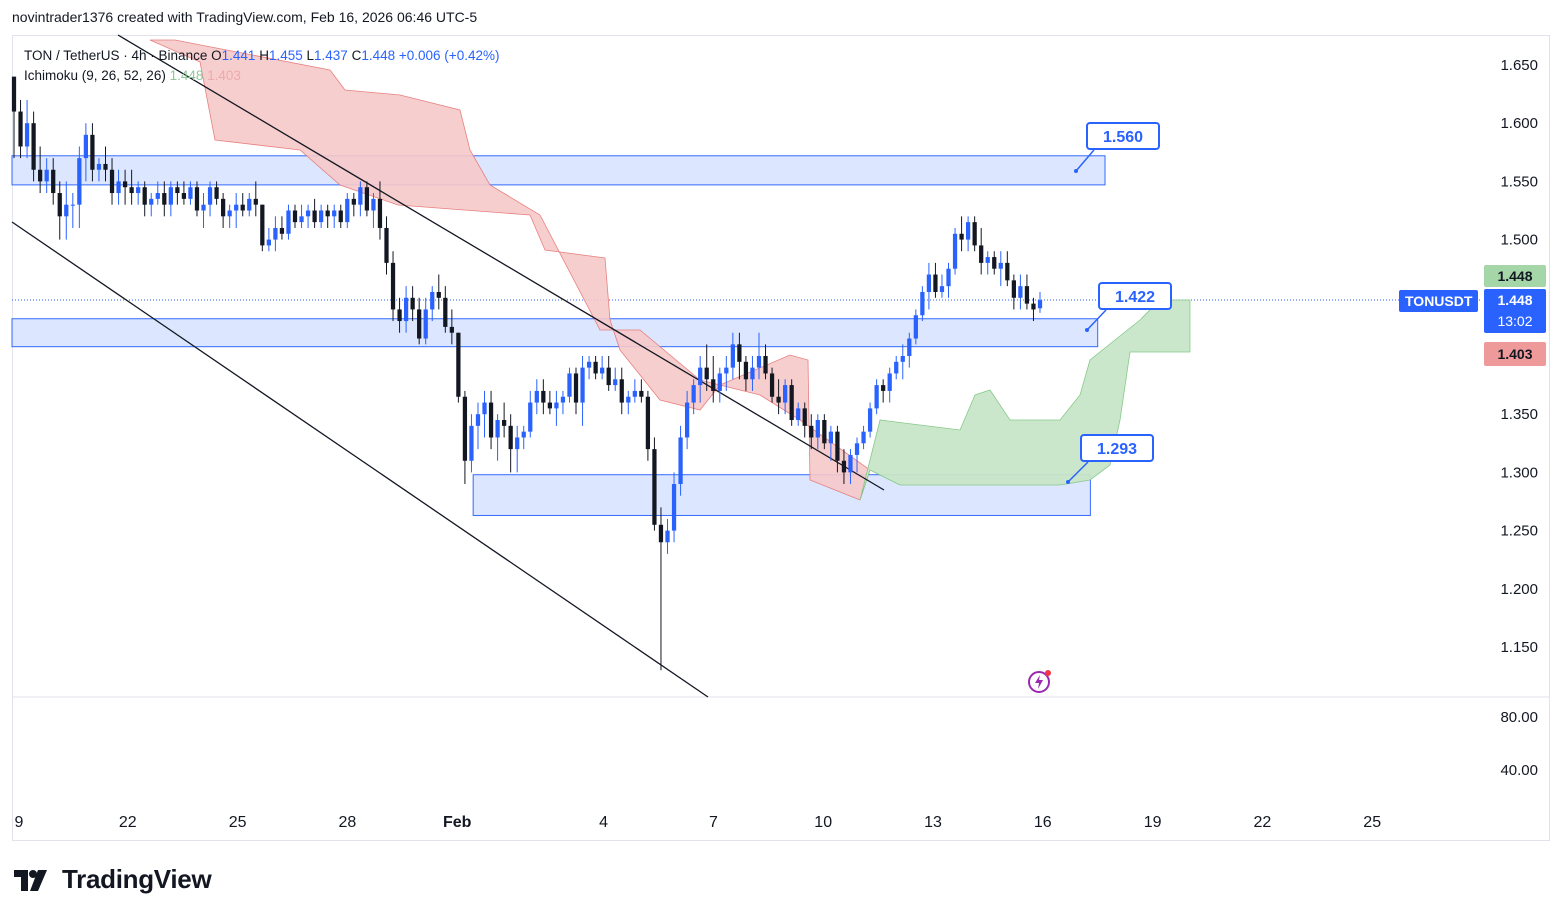 The image size is (1563, 916). I want to click on indicator-name: Ichimoku (9, 26, 52, 26), so click(95, 75).